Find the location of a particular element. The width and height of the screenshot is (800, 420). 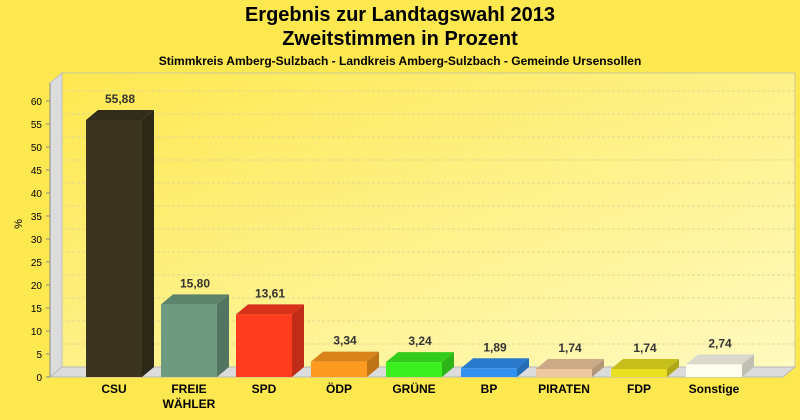

y-tick-label: 60 is located at coordinates (37, 102).